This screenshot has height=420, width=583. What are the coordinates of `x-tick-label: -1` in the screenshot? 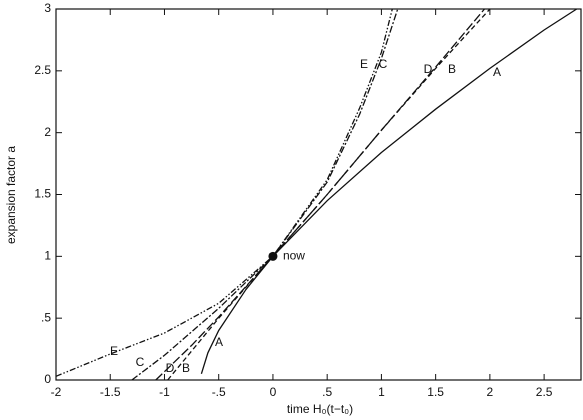 It's located at (164, 392).